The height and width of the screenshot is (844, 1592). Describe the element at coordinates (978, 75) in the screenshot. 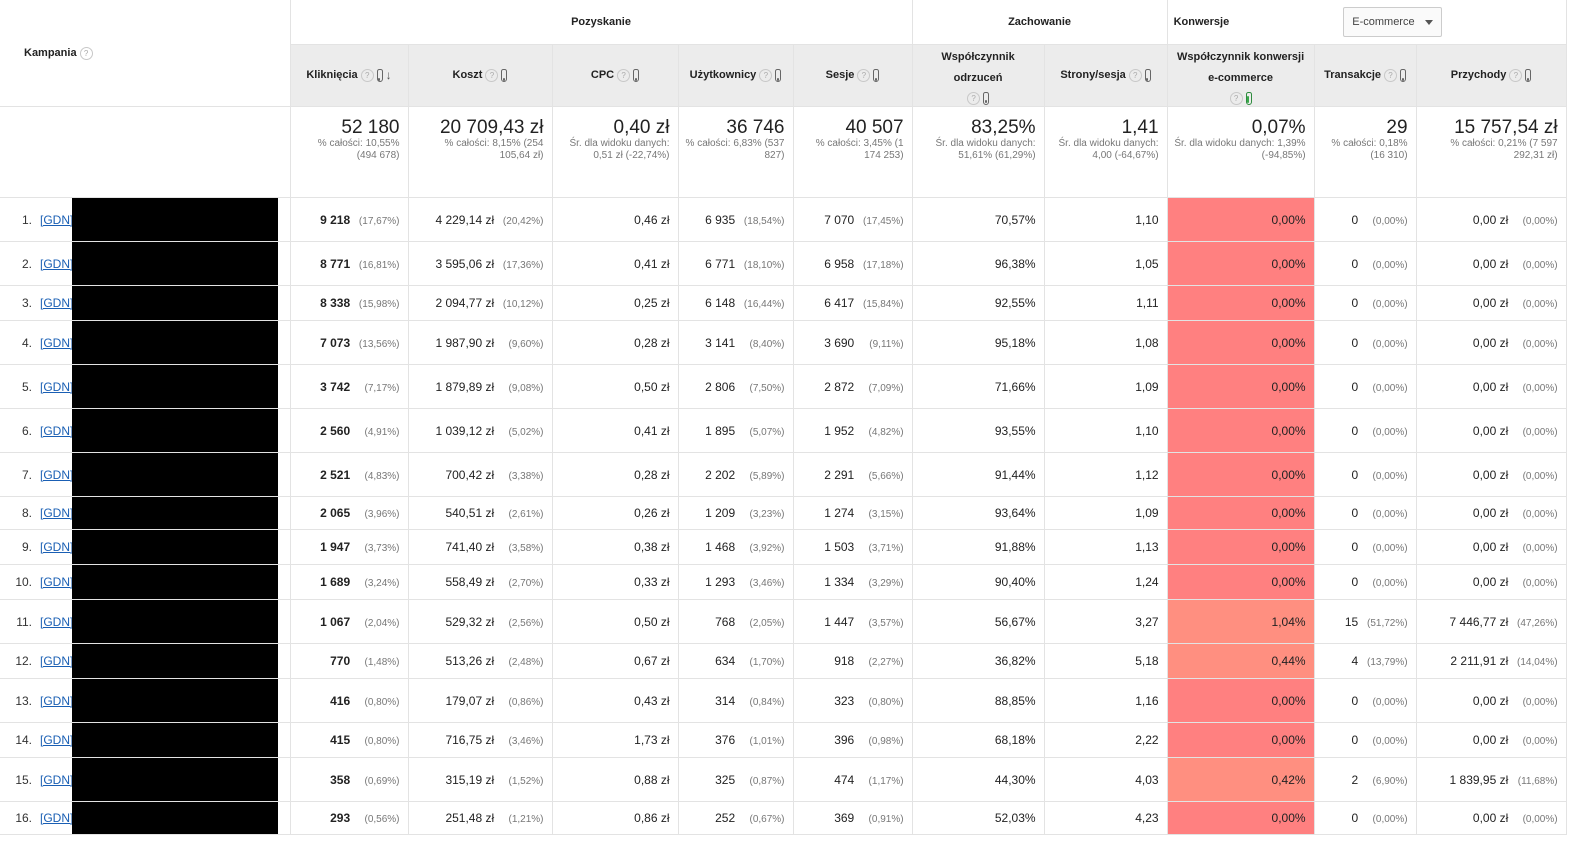

I see `col-bounce-rate: Współczynnik odrzuceń?` at that location.